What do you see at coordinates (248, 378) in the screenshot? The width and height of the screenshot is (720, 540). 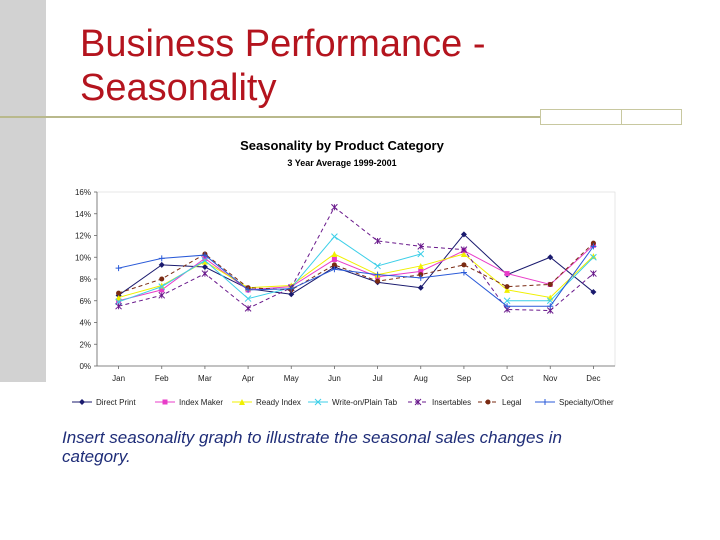 I see `x-tick-label: Apr` at bounding box center [248, 378].